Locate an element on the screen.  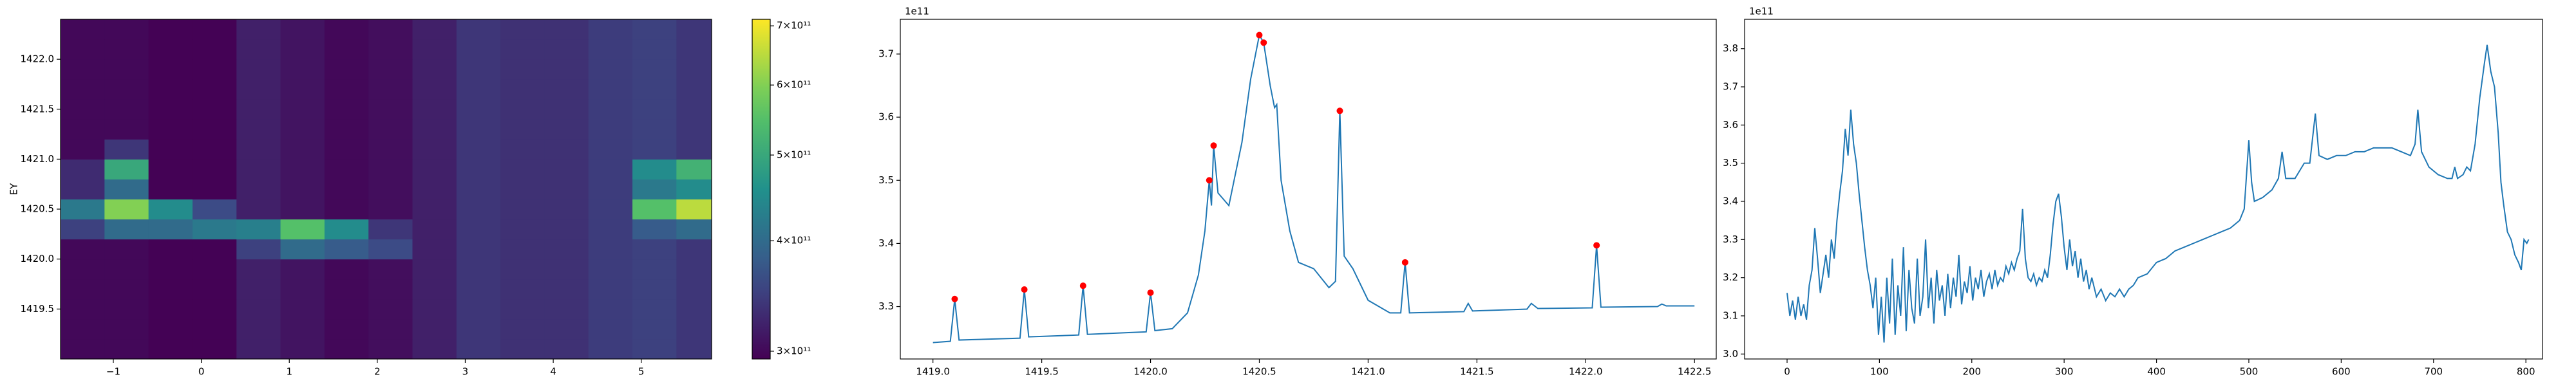
x-tick-label: 1420.5 is located at coordinates (1259, 372).